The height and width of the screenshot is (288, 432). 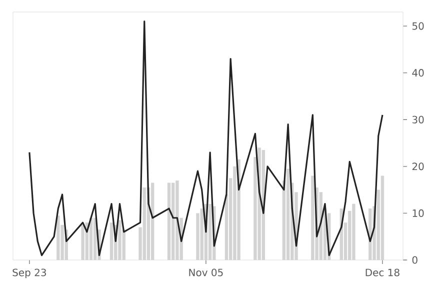 What do you see at coordinates (418, 213) in the screenshot?
I see `y-tick-label: 10` at bounding box center [418, 213].